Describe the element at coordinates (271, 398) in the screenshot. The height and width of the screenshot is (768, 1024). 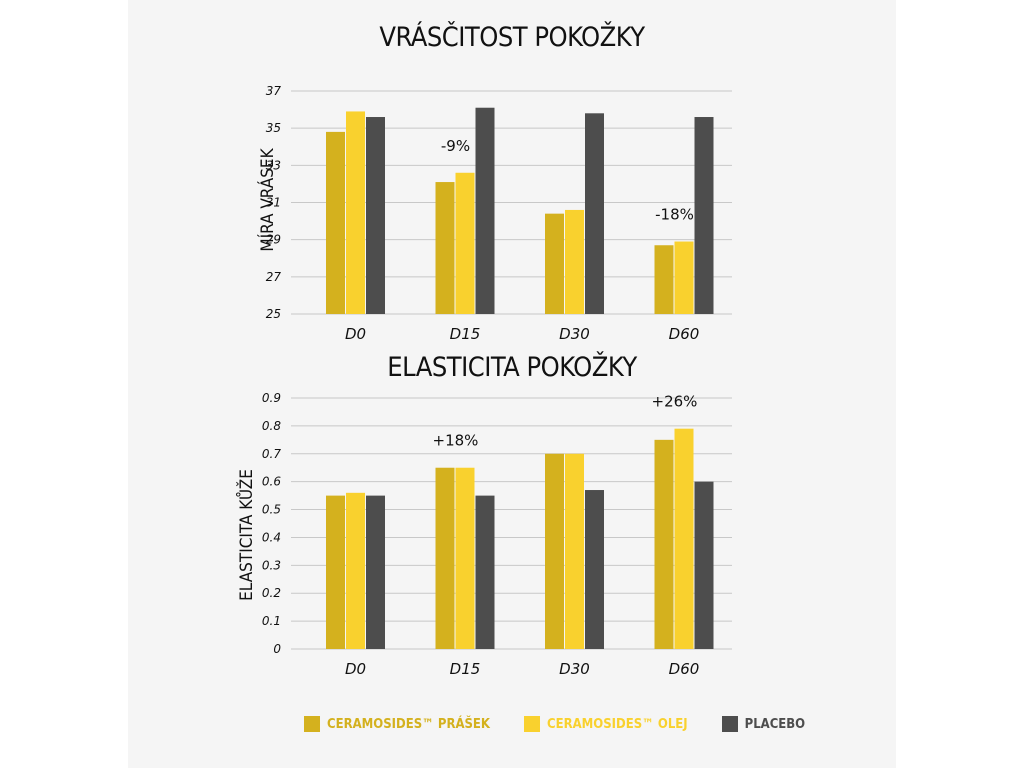
I see `chart2-ytick-label: 0.9` at that location.